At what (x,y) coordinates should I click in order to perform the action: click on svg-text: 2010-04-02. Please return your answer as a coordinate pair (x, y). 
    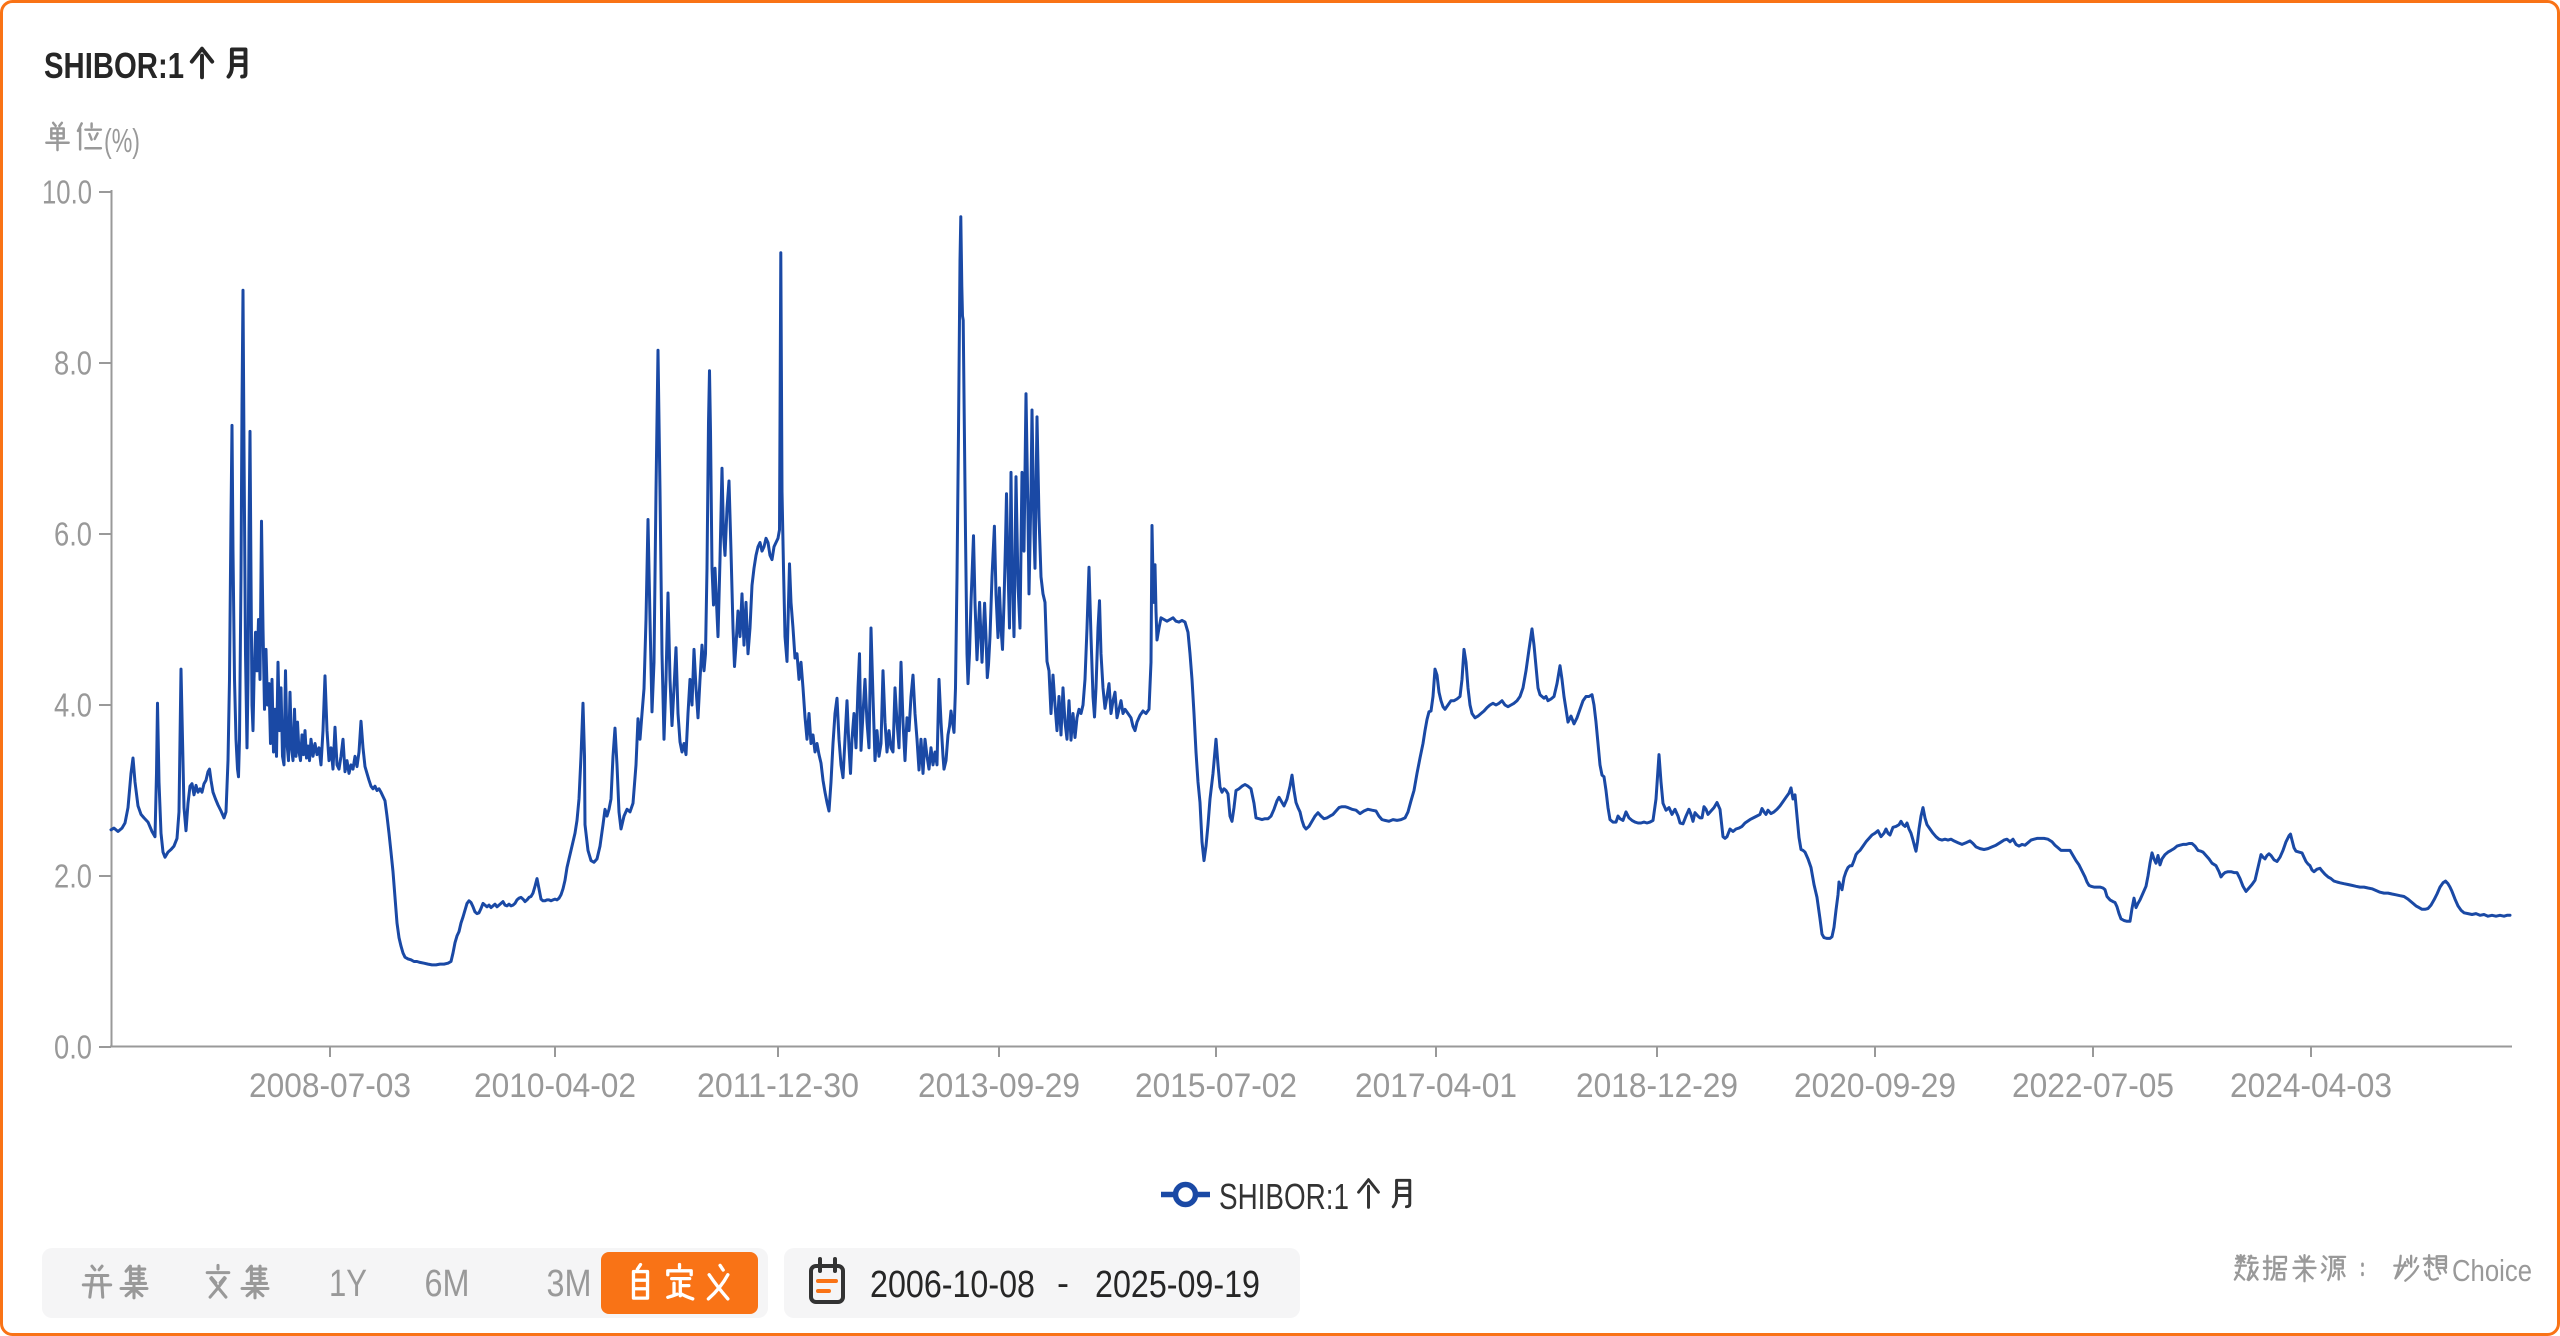
    Looking at the image, I should click on (555, 1086).